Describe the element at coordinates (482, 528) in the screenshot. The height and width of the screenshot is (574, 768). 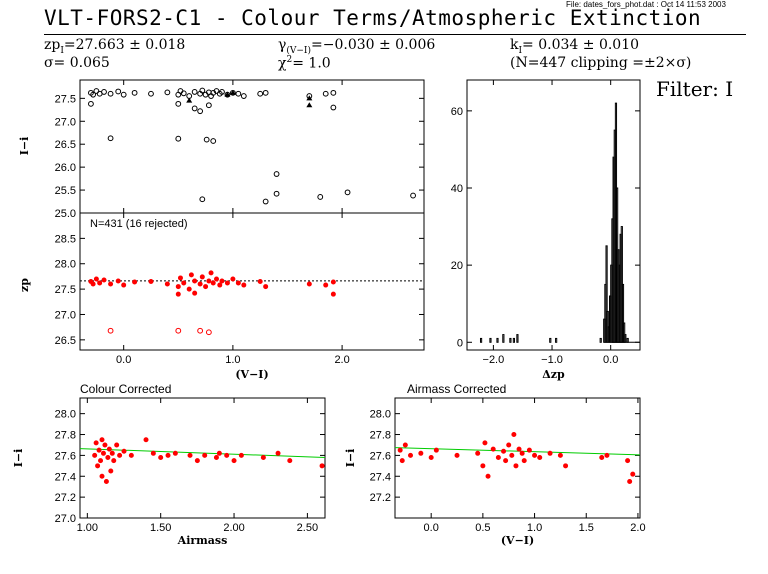
I see `x-tick-label: 0.5` at that location.